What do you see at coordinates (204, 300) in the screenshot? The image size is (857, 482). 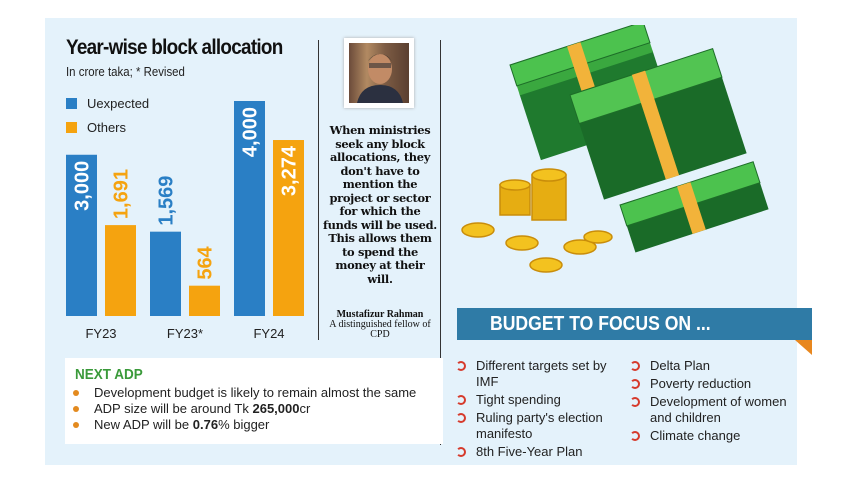 I see `bar-FY23*-Others` at bounding box center [204, 300].